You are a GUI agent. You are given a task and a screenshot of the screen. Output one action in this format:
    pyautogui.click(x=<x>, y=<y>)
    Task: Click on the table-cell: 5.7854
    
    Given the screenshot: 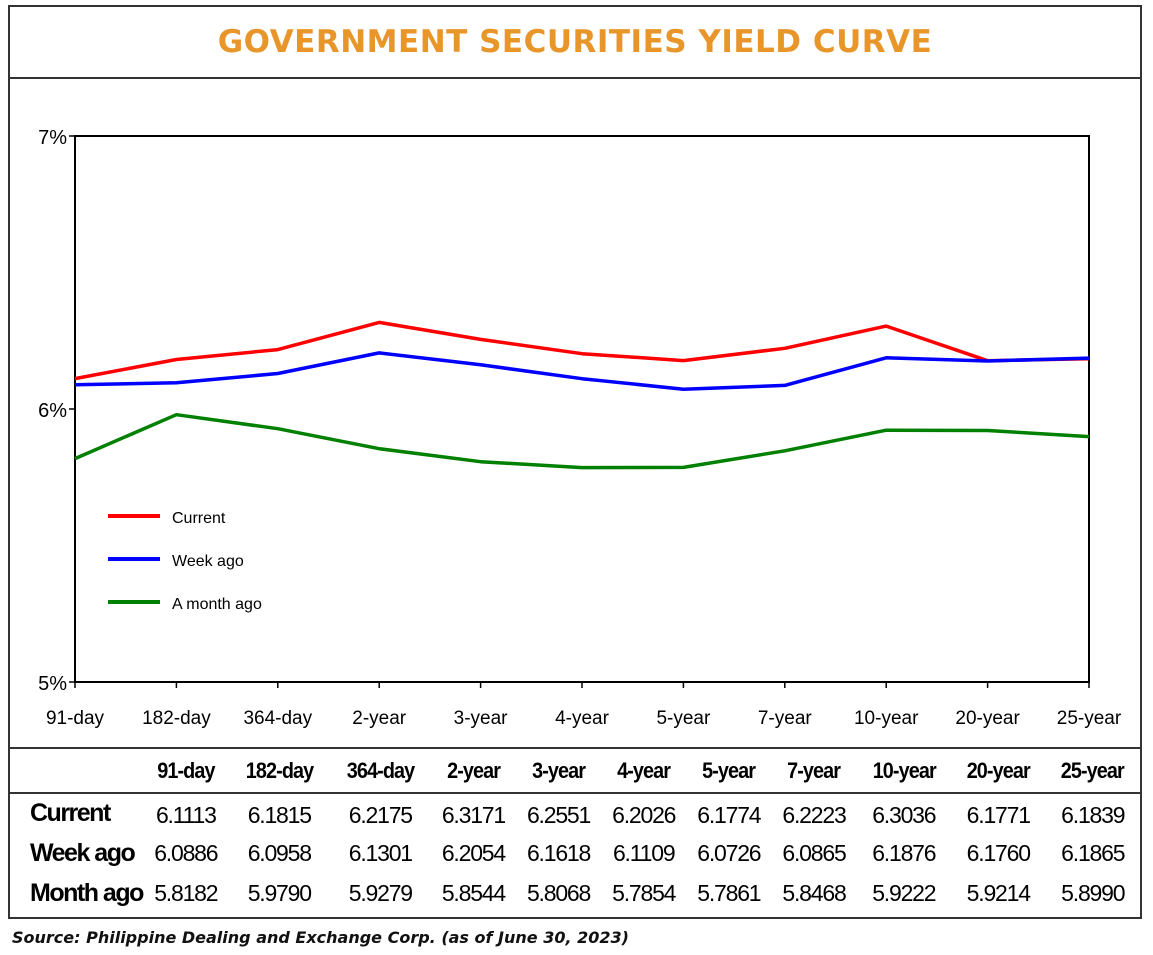 What is the action you would take?
    pyautogui.click(x=644, y=892)
    